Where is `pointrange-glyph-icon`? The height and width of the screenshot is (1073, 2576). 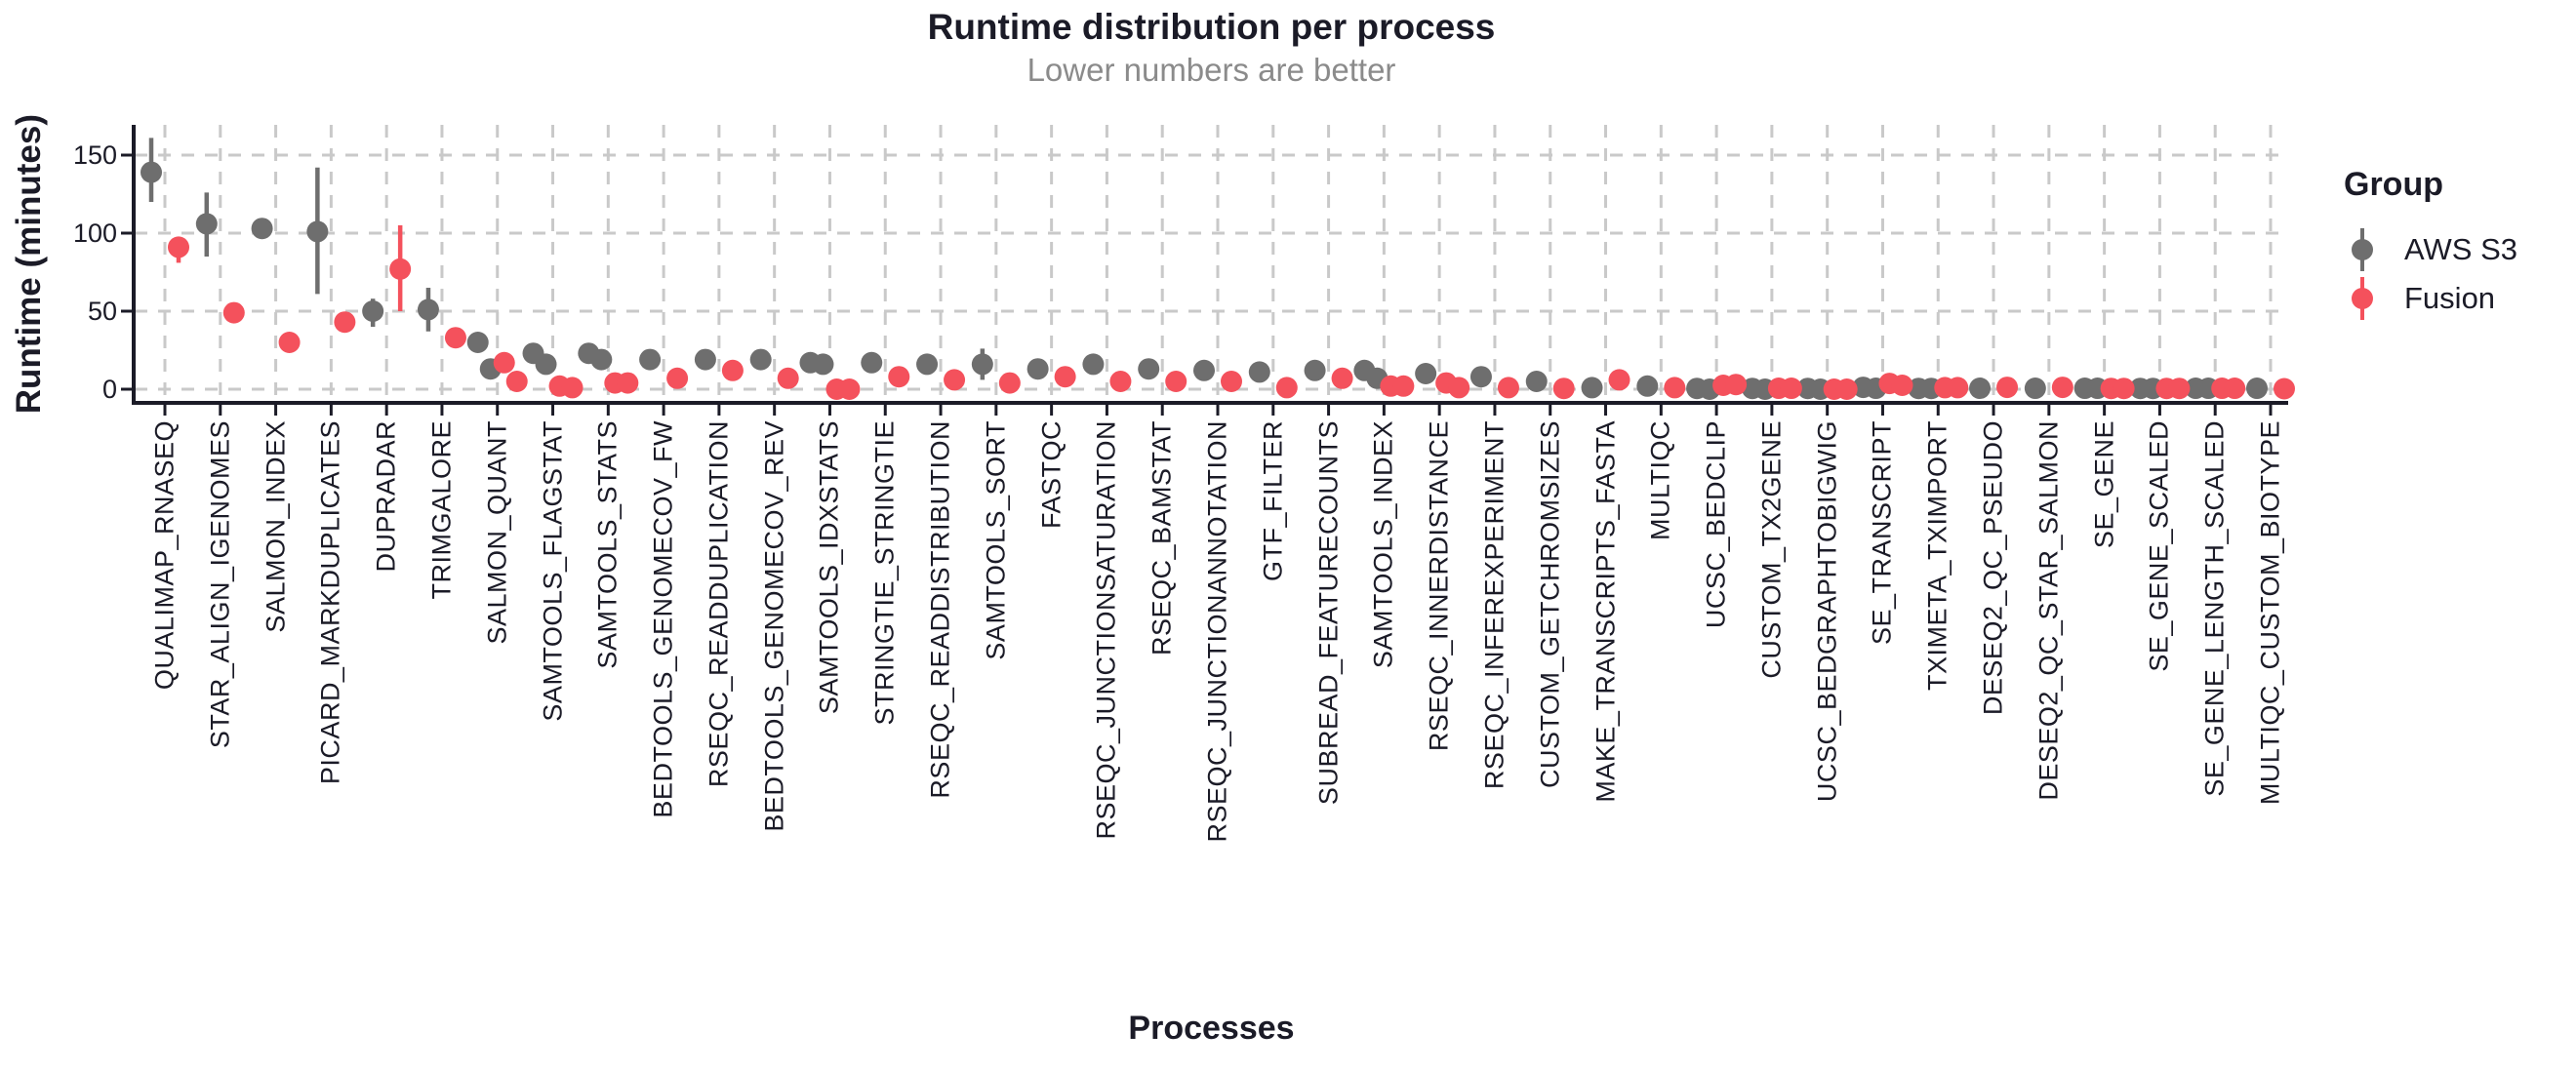
pointrange-glyph-icon is located at coordinates (2362, 249).